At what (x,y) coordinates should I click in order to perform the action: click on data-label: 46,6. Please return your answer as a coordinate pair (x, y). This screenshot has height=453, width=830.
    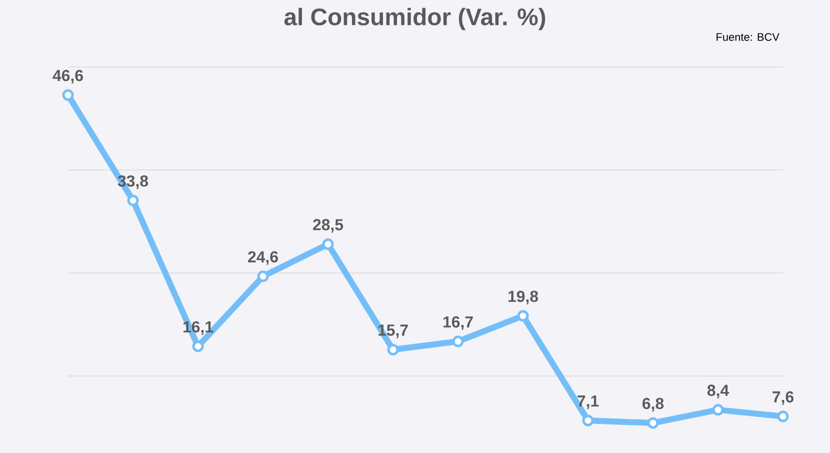
    Looking at the image, I should click on (67, 77).